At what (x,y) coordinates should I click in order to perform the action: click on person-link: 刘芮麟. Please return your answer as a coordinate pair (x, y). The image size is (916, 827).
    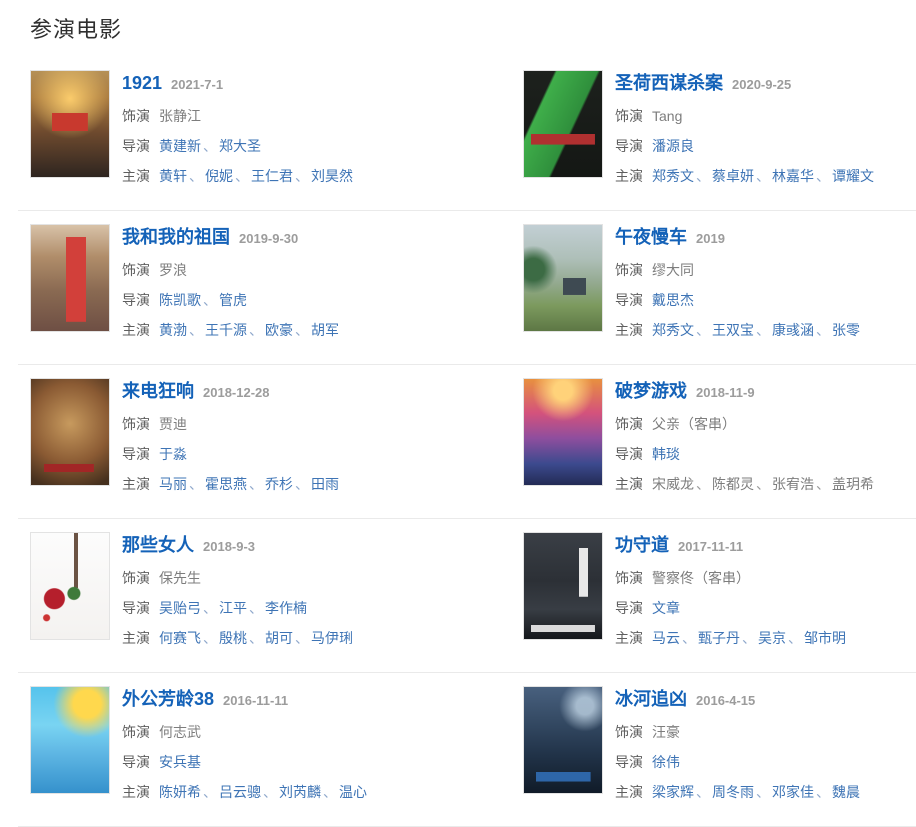
    Looking at the image, I should click on (300, 792).